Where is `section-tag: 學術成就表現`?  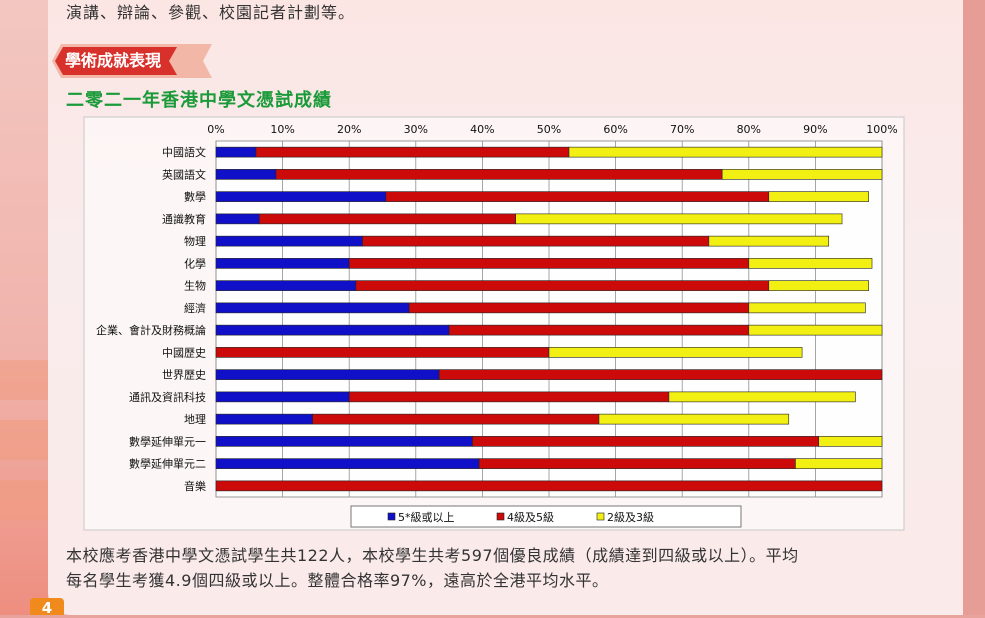 section-tag: 學術成就表現 is located at coordinates (116, 61).